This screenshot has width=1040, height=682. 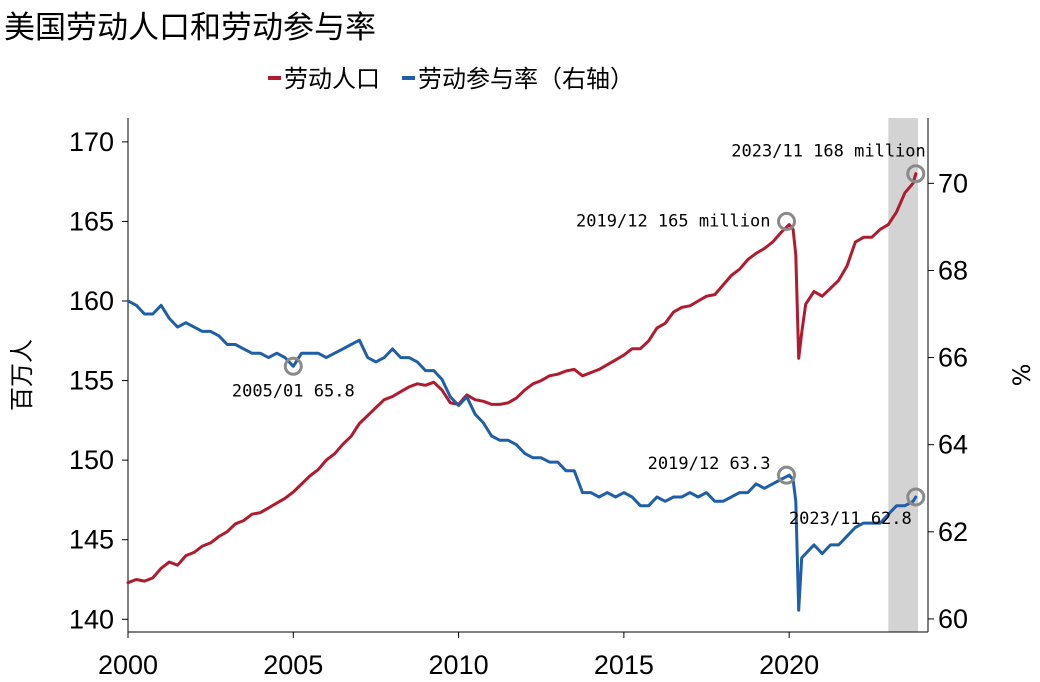 What do you see at coordinates (953, 183) in the screenshot?
I see `y-right-tick-label: 70` at bounding box center [953, 183].